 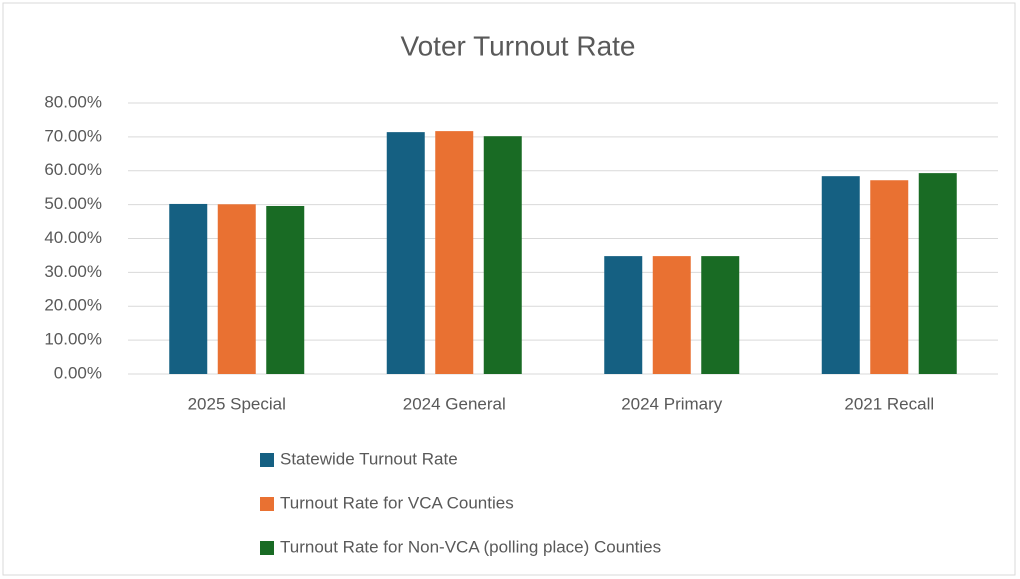 What do you see at coordinates (397, 502) in the screenshot?
I see `legend-label: Turnout Rate for VCA Counties` at bounding box center [397, 502].